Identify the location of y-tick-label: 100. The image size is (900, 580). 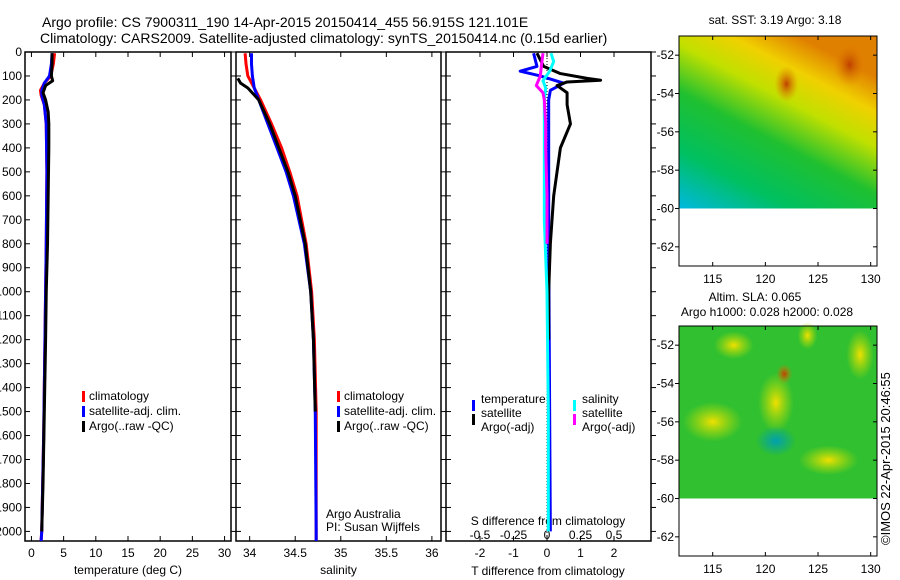
(12, 76).